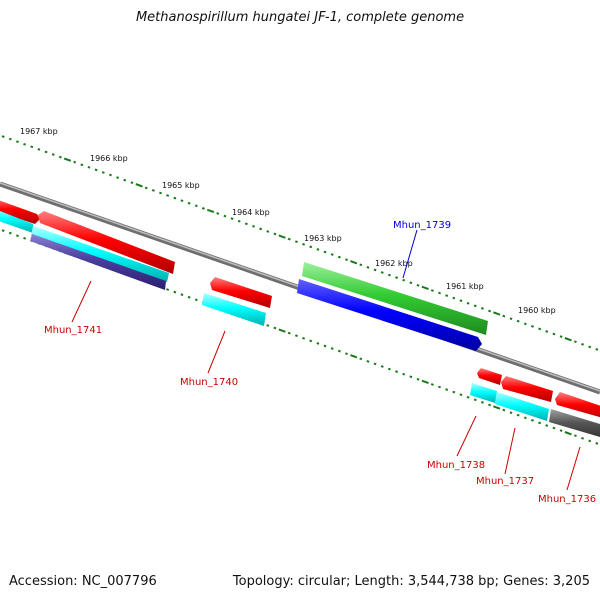  I want to click on accession-label: Accession: NC_007796, so click(83, 581).